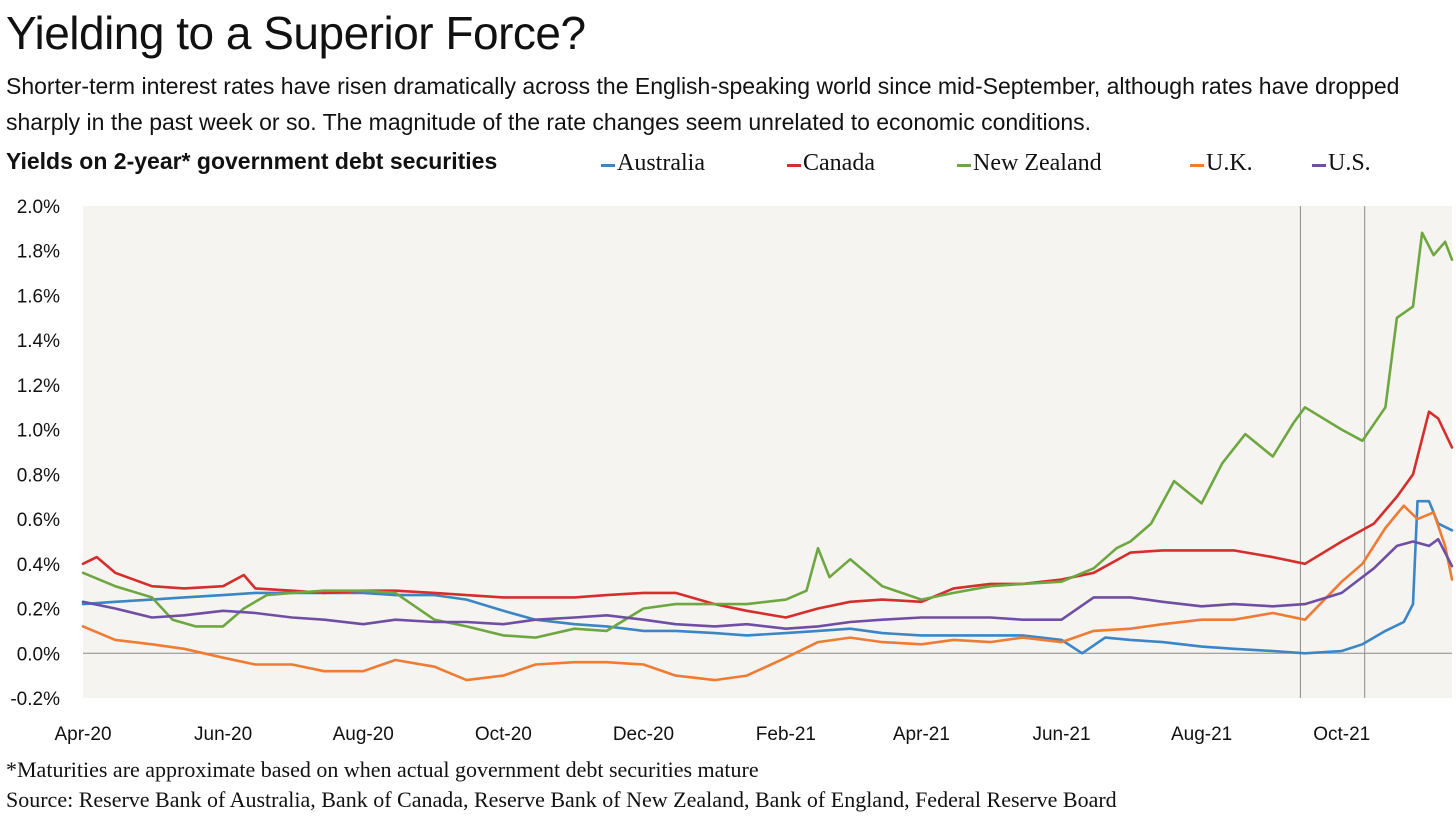 This screenshot has height=826, width=1456. What do you see at coordinates (223, 734) in the screenshot?
I see `x-tick-label: Jun-20` at bounding box center [223, 734].